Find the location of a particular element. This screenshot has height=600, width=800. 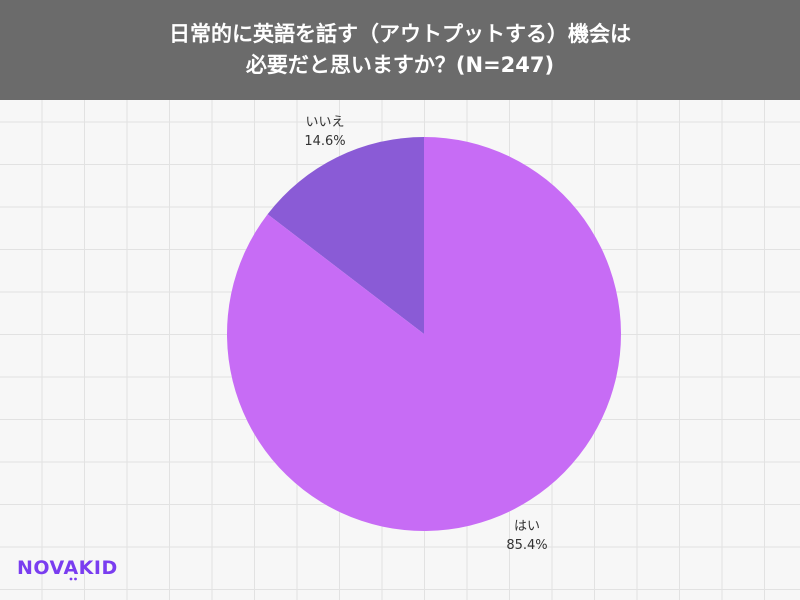

slice-label-hai: はい is located at coordinates (527, 526).